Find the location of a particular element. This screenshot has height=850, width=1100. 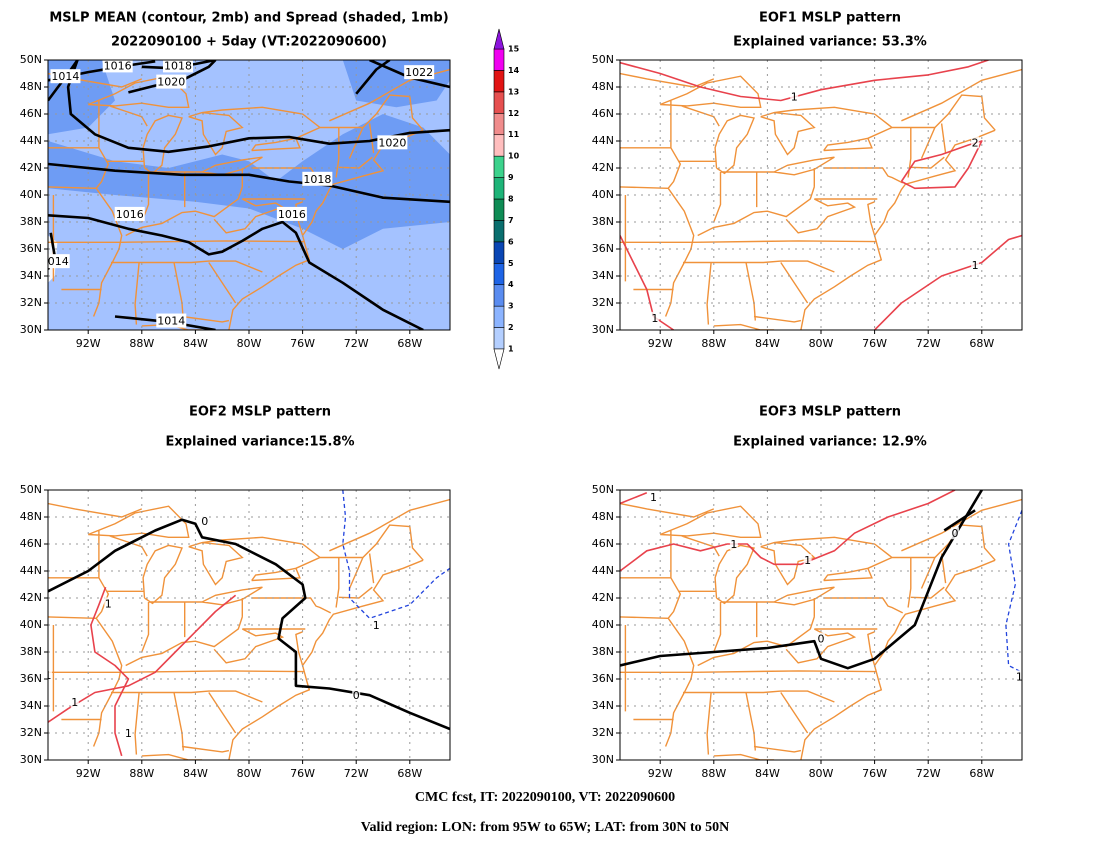

contour-label: 1022 is located at coordinates (419, 72).